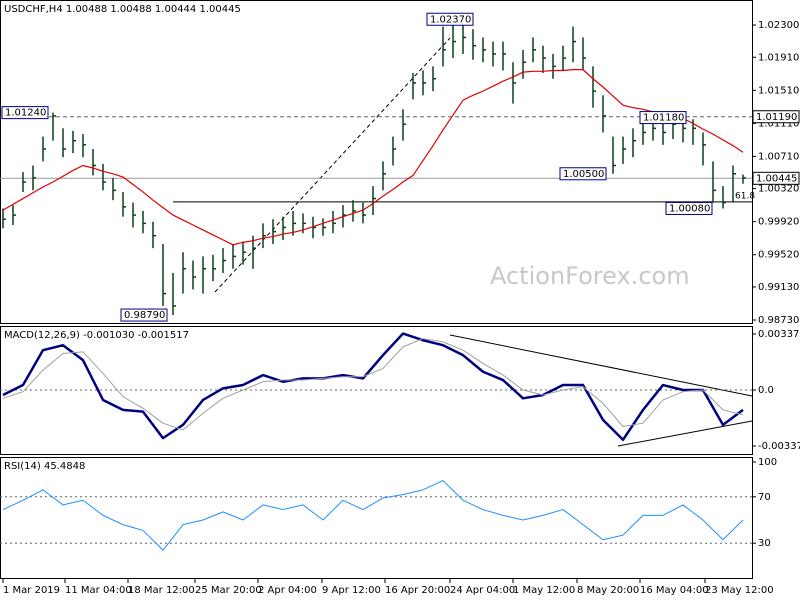 The height and width of the screenshot is (600, 800). I want to click on y-tick-label: 0.003377, so click(779, 334).